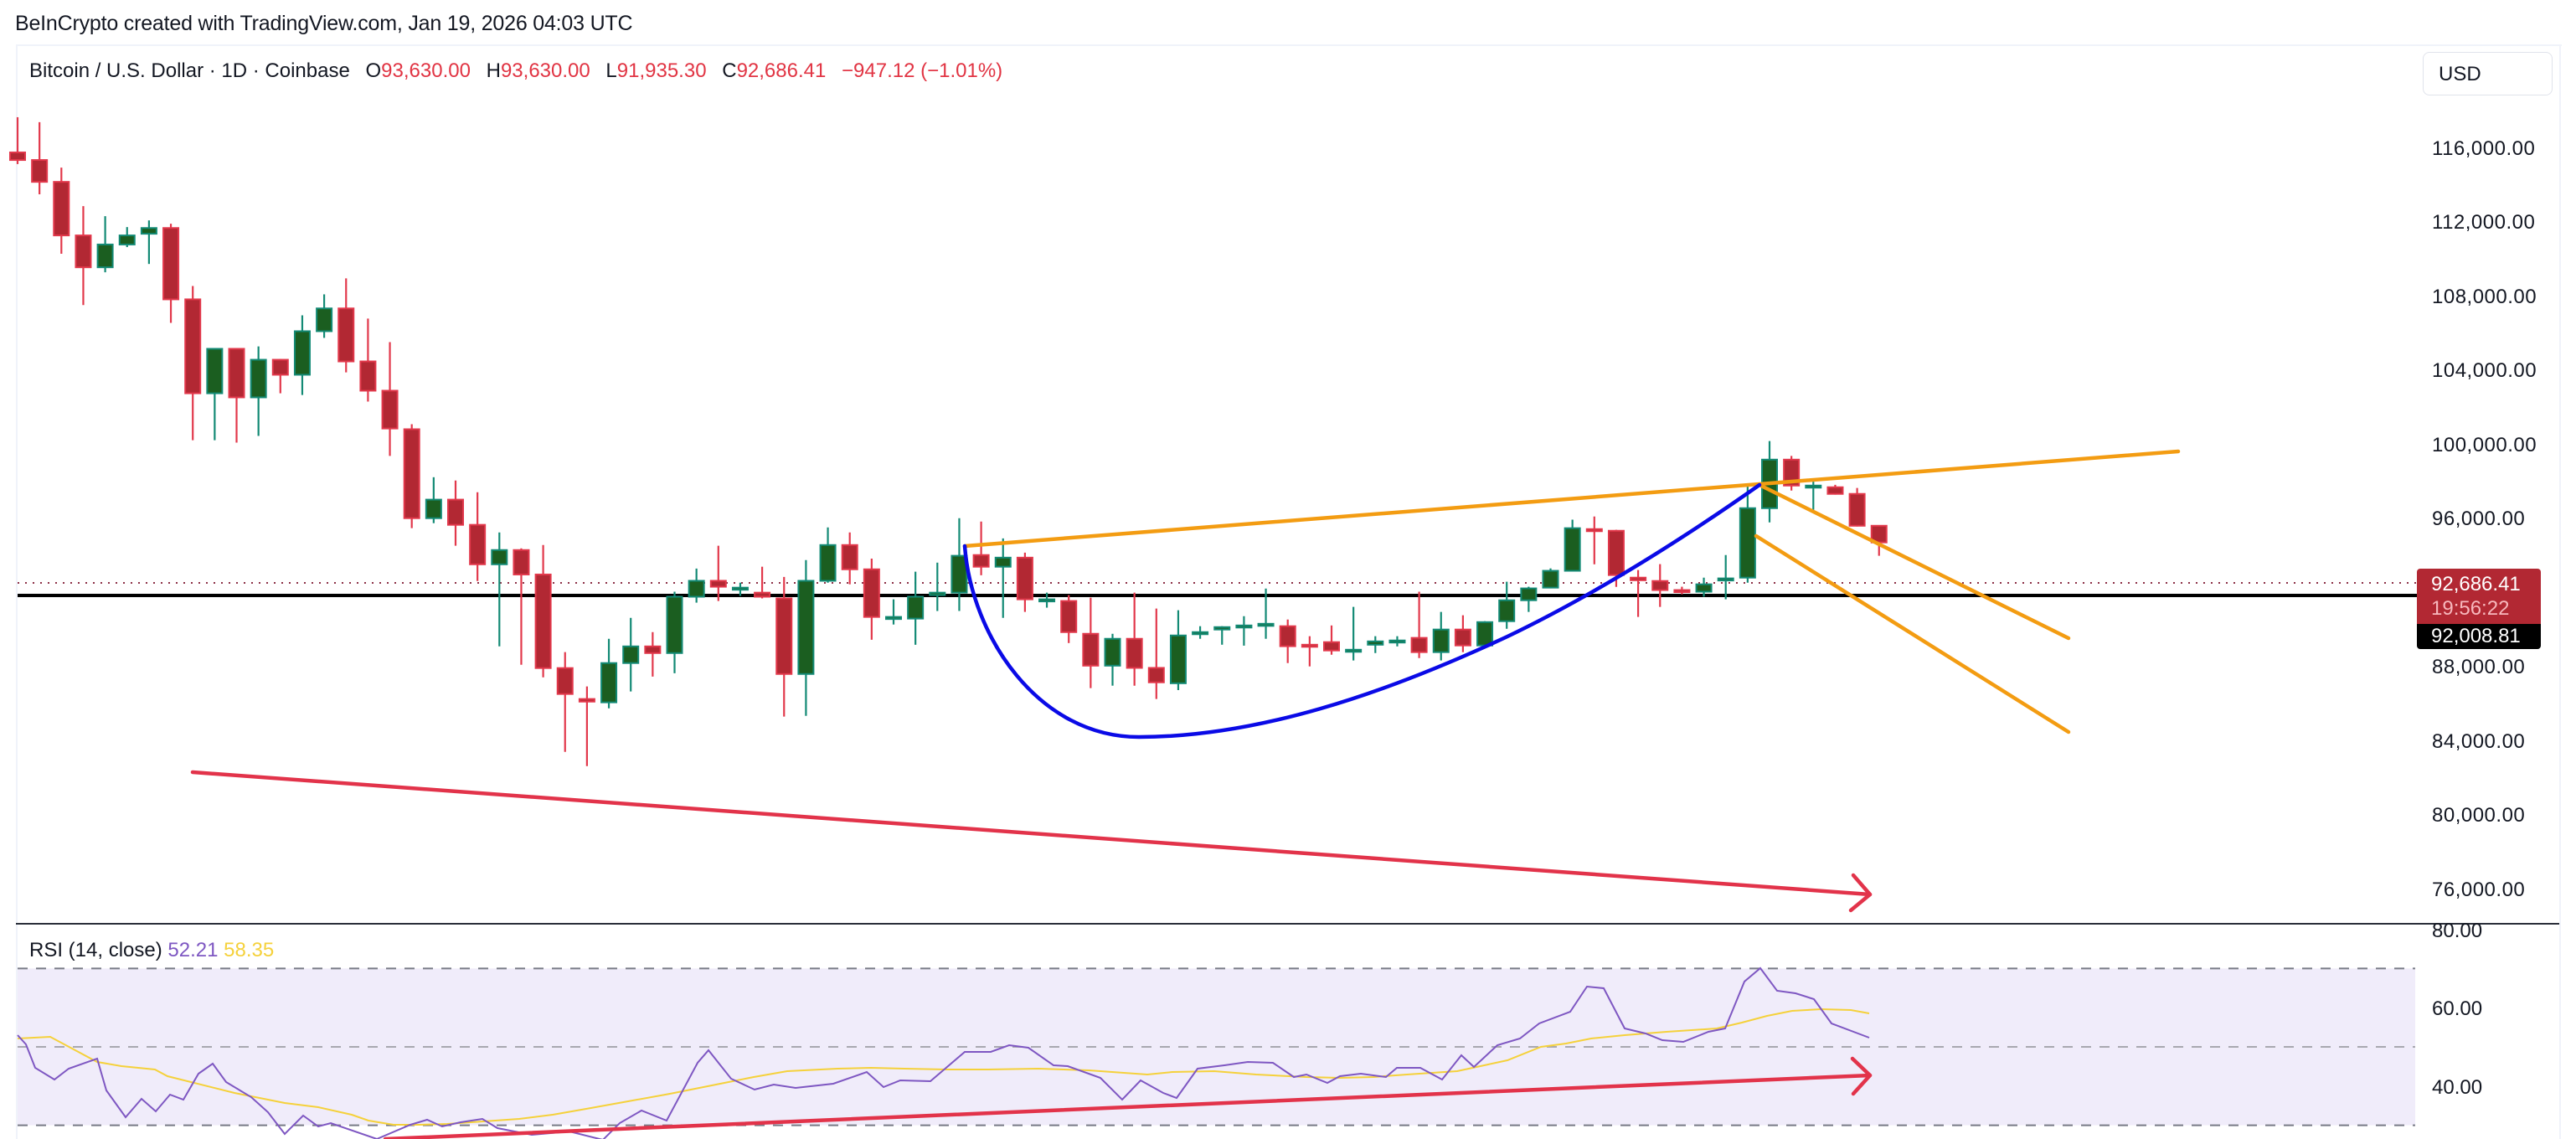 Image resolution: width=2576 pixels, height=1139 pixels. I want to click on price-tick-label: 100,000.00, so click(2484, 444).